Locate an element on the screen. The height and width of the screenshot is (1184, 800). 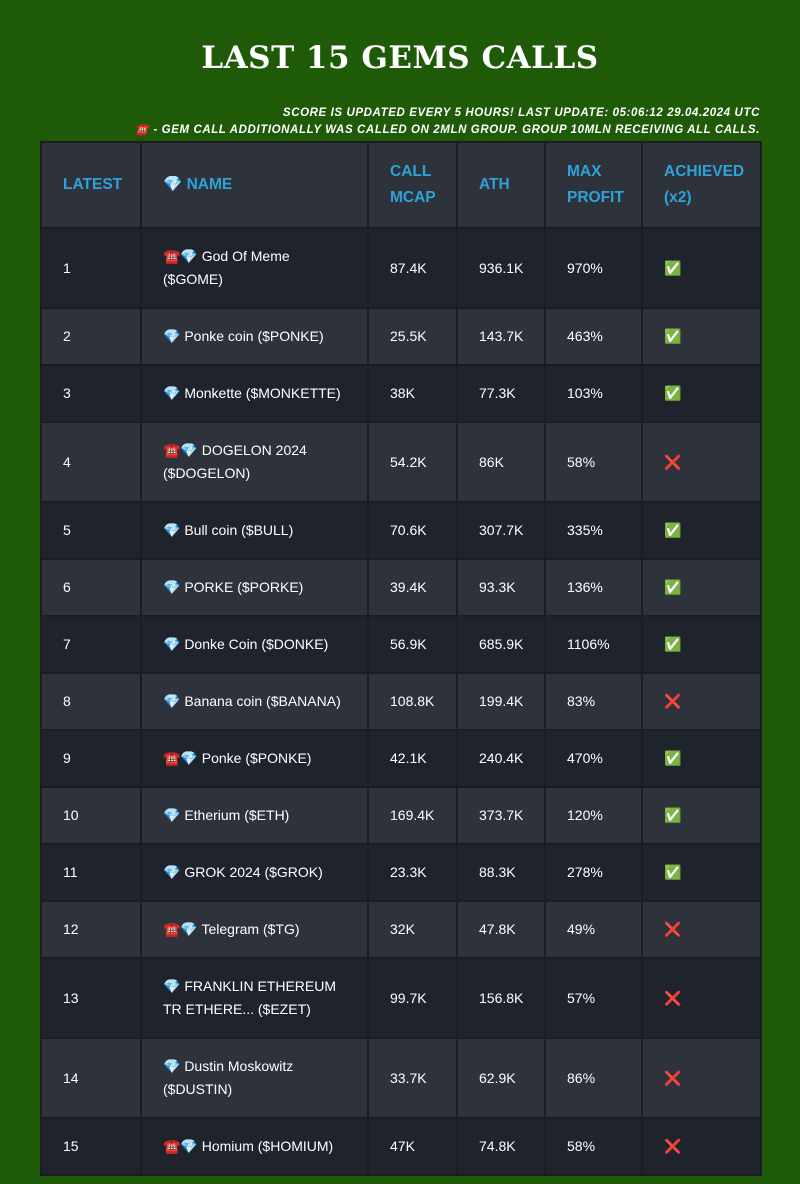
table-row: 5 💎 Bull coin ($BULL) 70.6K 307.7K 335% ✅ is located at coordinates (401, 530).